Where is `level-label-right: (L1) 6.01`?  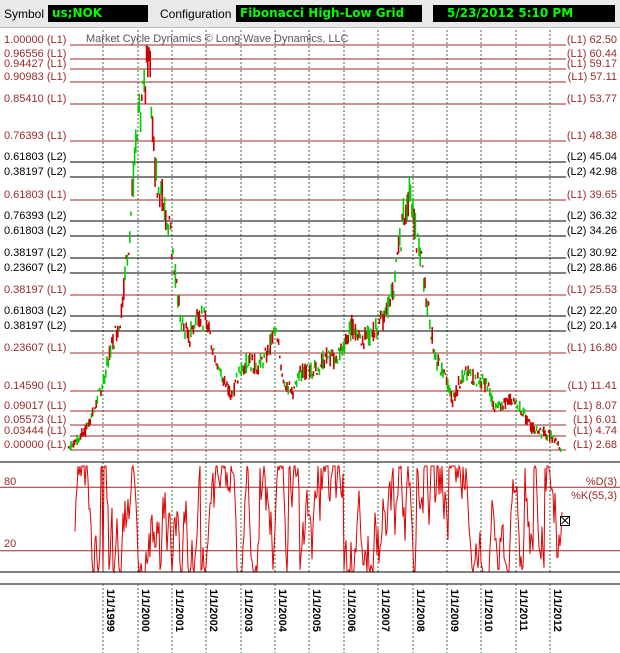 level-label-right: (L1) 6.01 is located at coordinates (595, 420).